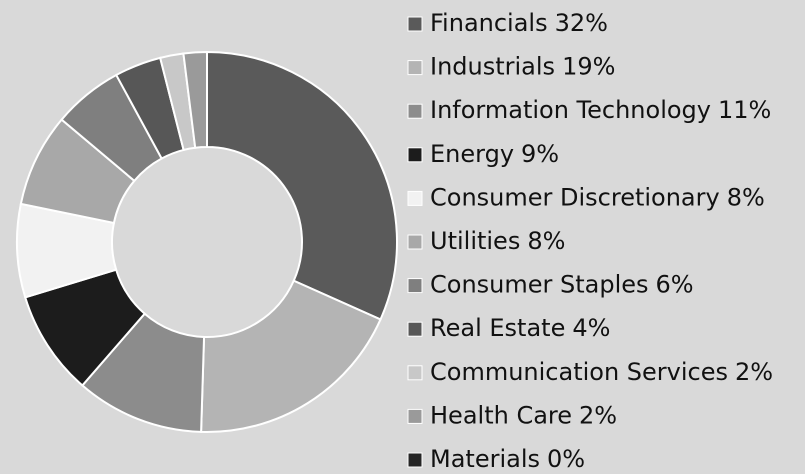  I want to click on legend-label: Materials 0%, so click(507, 459).